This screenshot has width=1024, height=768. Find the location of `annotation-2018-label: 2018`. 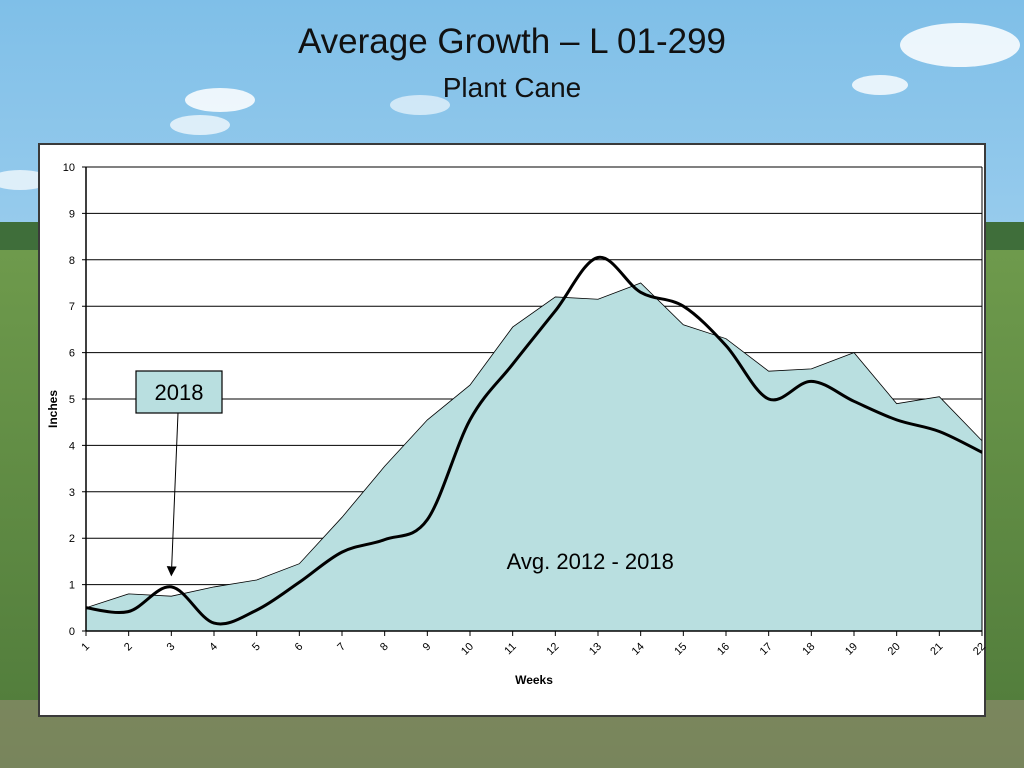

annotation-2018-label: 2018 is located at coordinates (179, 392).